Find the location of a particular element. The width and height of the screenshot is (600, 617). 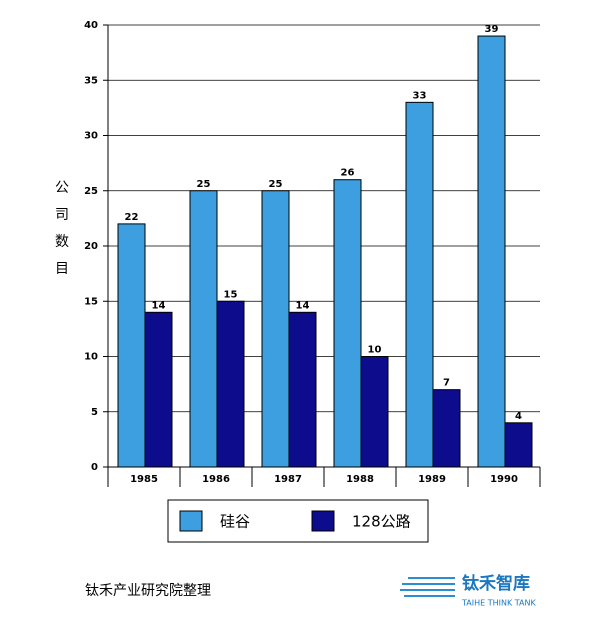

x-tick-label: 1985 is located at coordinates (144, 479).